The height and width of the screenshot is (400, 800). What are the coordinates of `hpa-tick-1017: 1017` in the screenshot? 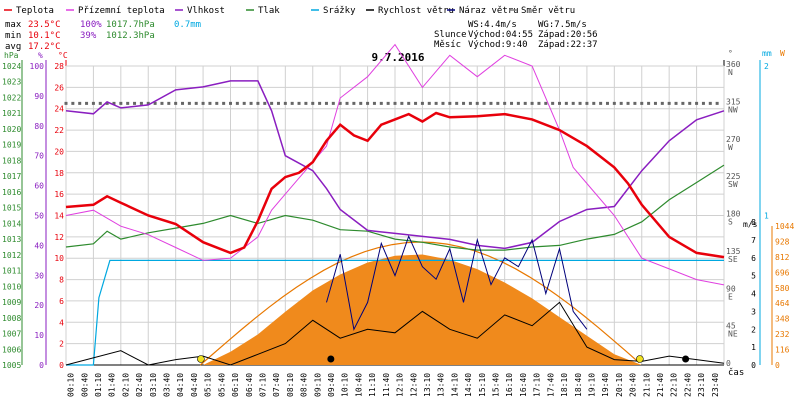 It's located at (11, 176).